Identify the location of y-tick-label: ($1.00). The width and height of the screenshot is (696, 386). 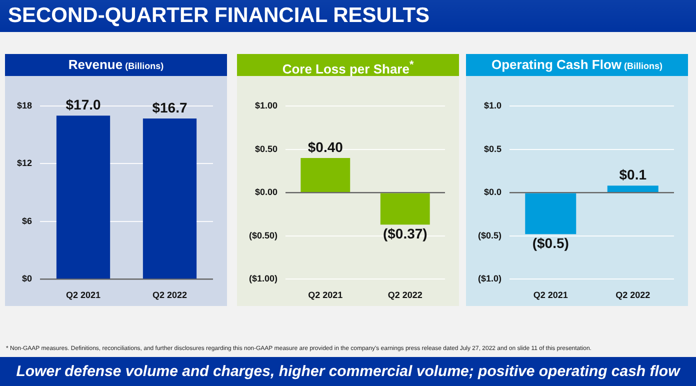
(263, 279).